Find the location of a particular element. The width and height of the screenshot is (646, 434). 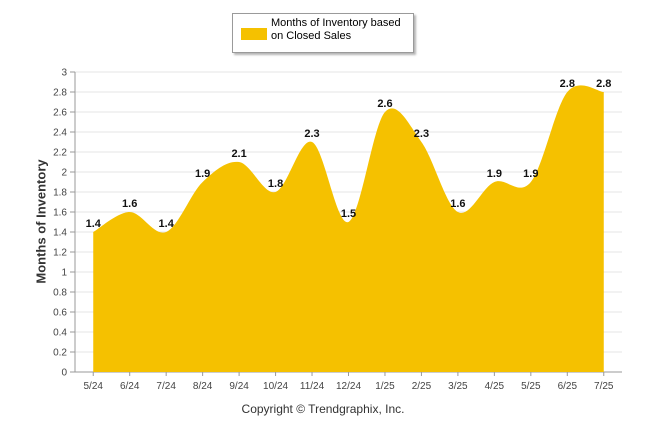

y-axis-label: Months of Inventory is located at coordinates (41, 221).